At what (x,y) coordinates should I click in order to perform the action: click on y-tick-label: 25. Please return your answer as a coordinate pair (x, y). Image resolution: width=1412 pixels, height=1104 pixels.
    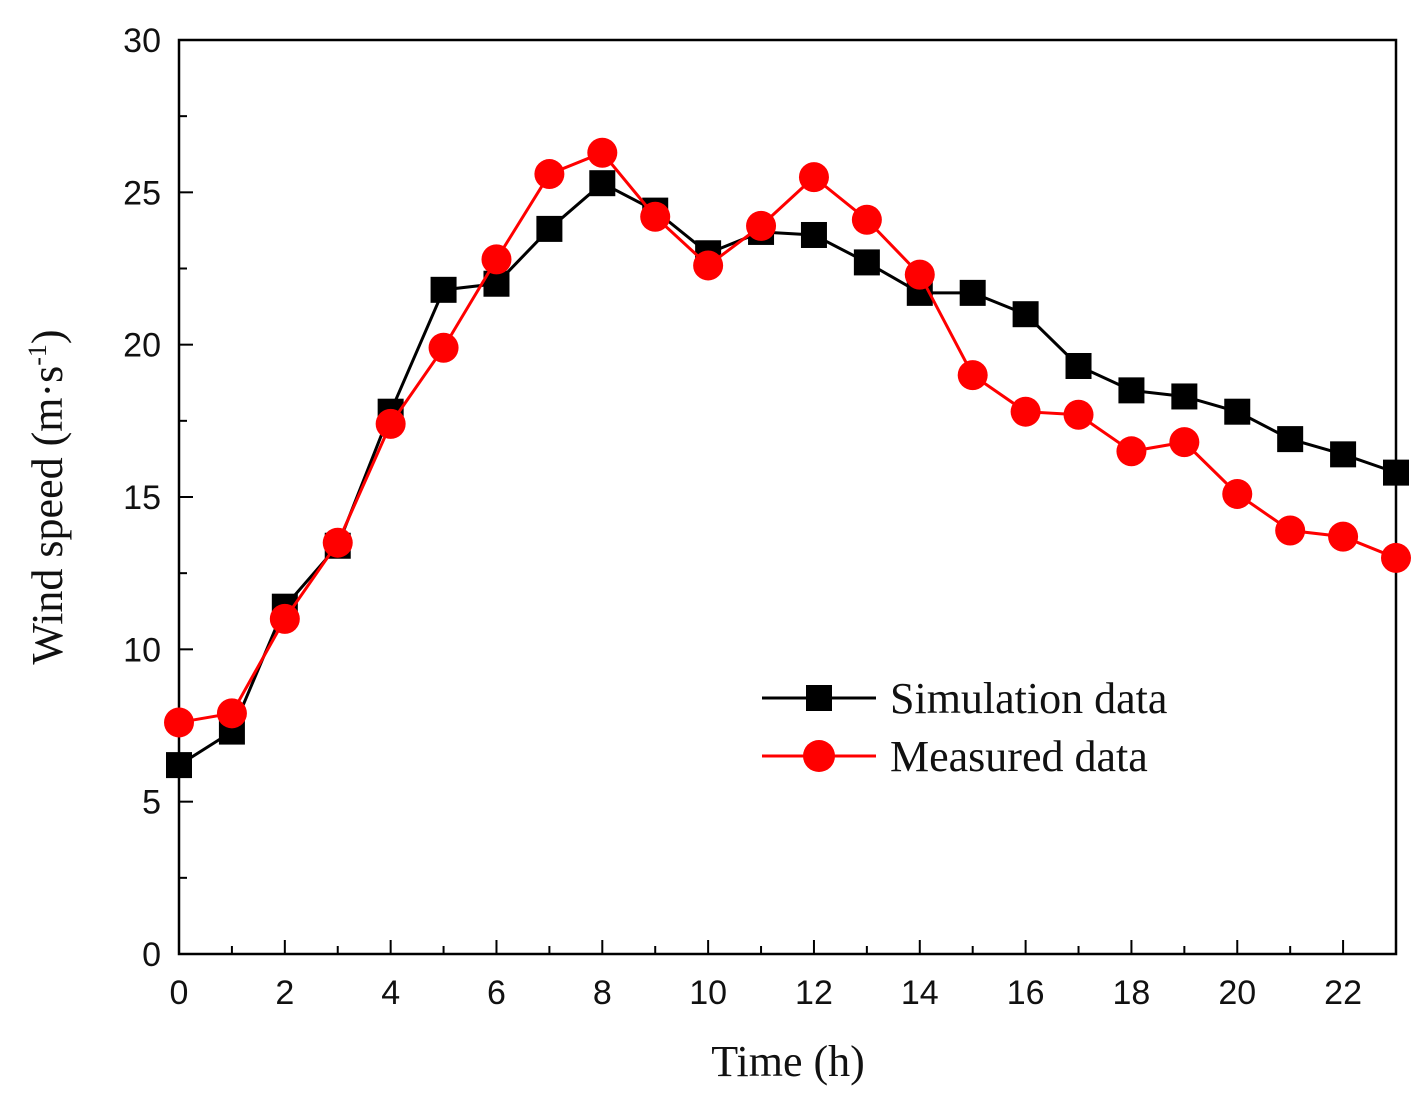
    Looking at the image, I should click on (142, 193).